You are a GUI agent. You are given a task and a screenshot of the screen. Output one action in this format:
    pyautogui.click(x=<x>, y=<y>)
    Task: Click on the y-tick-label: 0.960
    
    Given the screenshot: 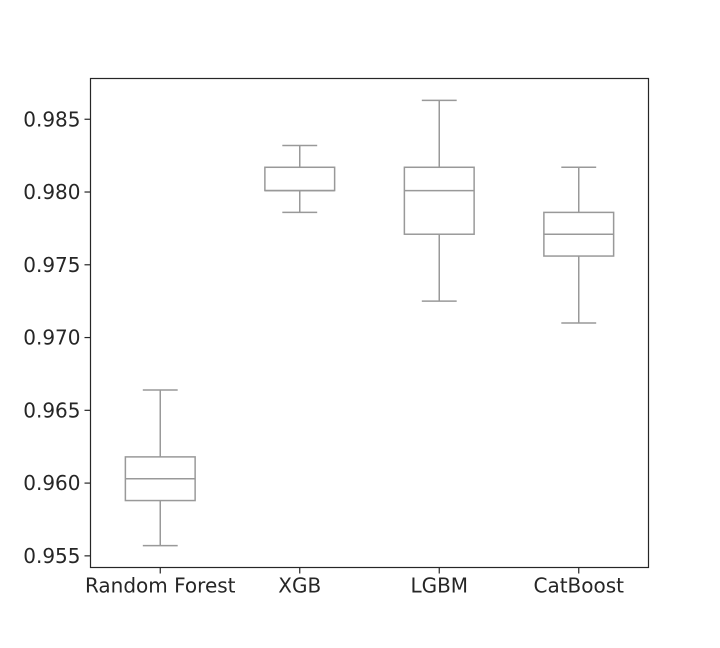 What is the action you would take?
    pyautogui.click(x=51, y=483)
    